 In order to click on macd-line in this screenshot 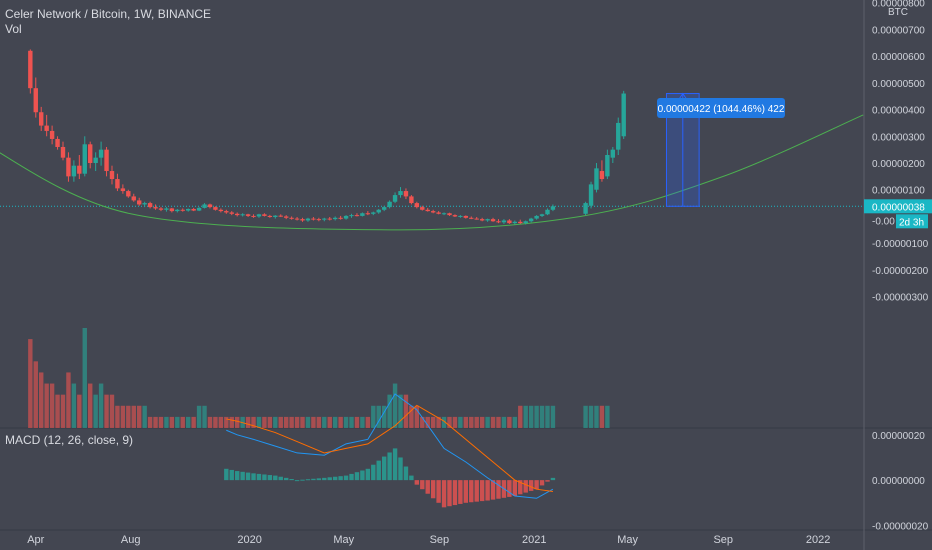, I will do `click(390, 446)`.